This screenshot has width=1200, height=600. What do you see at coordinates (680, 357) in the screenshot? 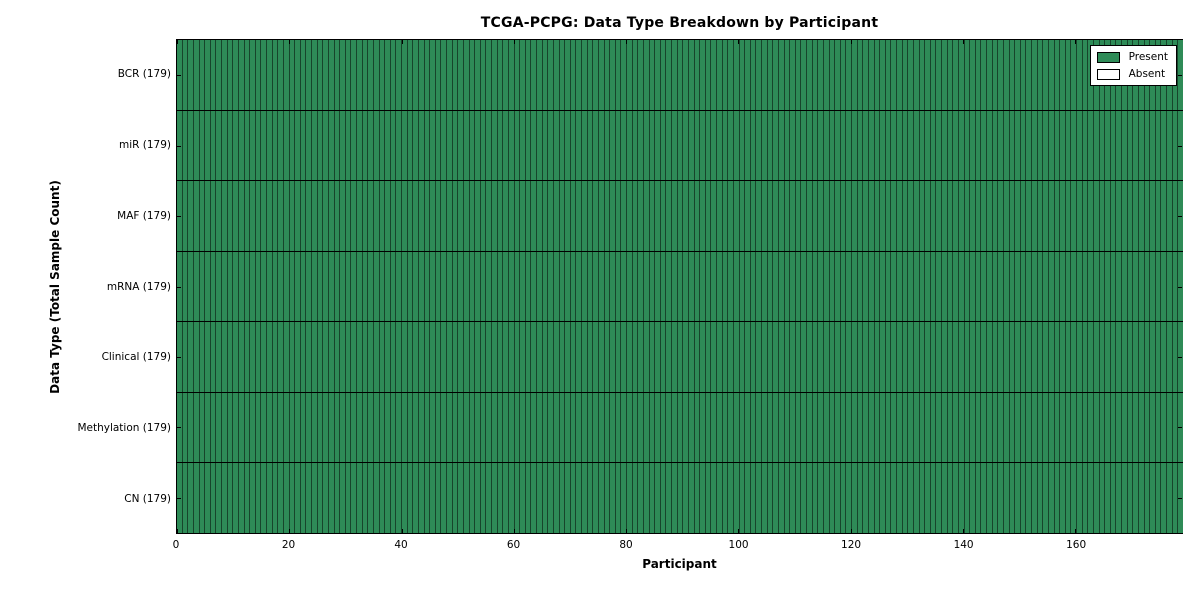
I see `heatmap-row-clinical` at bounding box center [680, 357].